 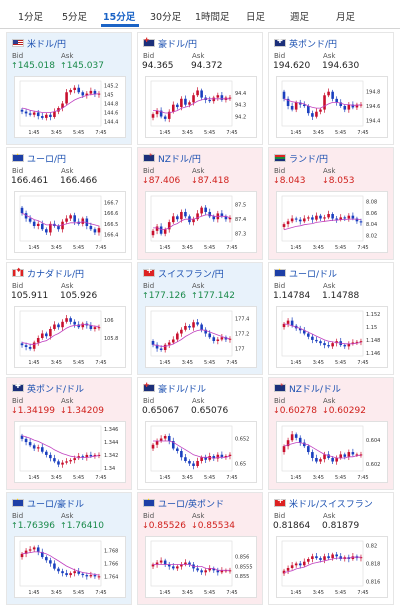 I want to click on rate-chart: 0.652 0.65 1:45 3:45 5:45 7:45, so click(x=201, y=452).